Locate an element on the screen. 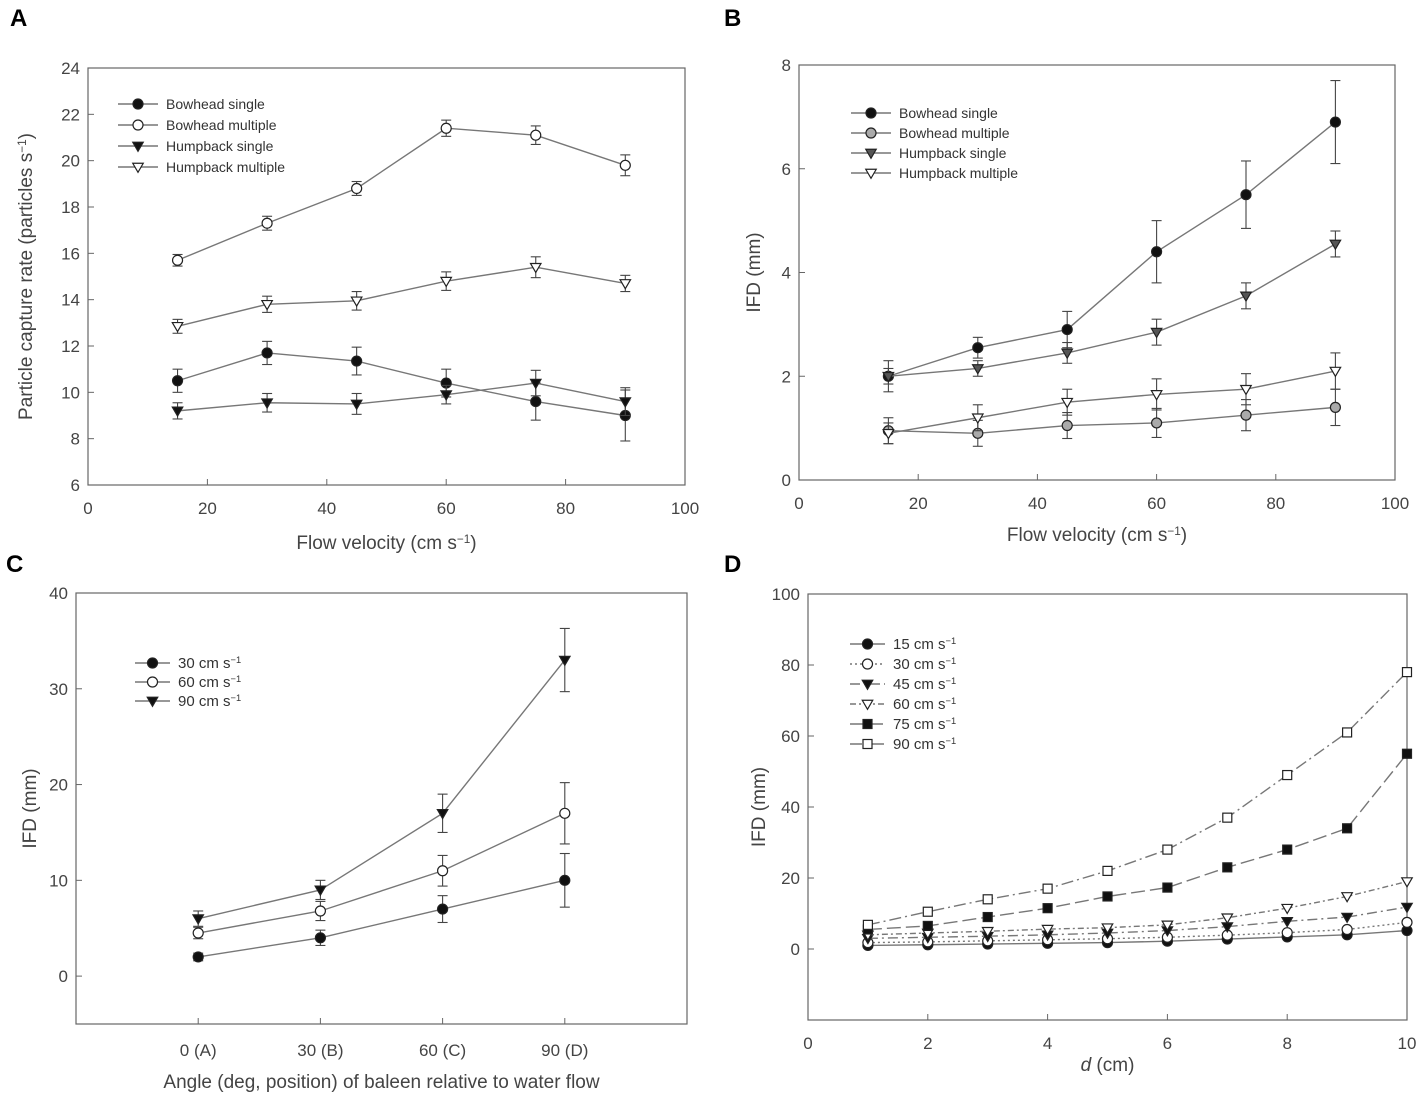 The height and width of the screenshot is (1097, 1417). x-tick-label: 6 is located at coordinates (1167, 1043).